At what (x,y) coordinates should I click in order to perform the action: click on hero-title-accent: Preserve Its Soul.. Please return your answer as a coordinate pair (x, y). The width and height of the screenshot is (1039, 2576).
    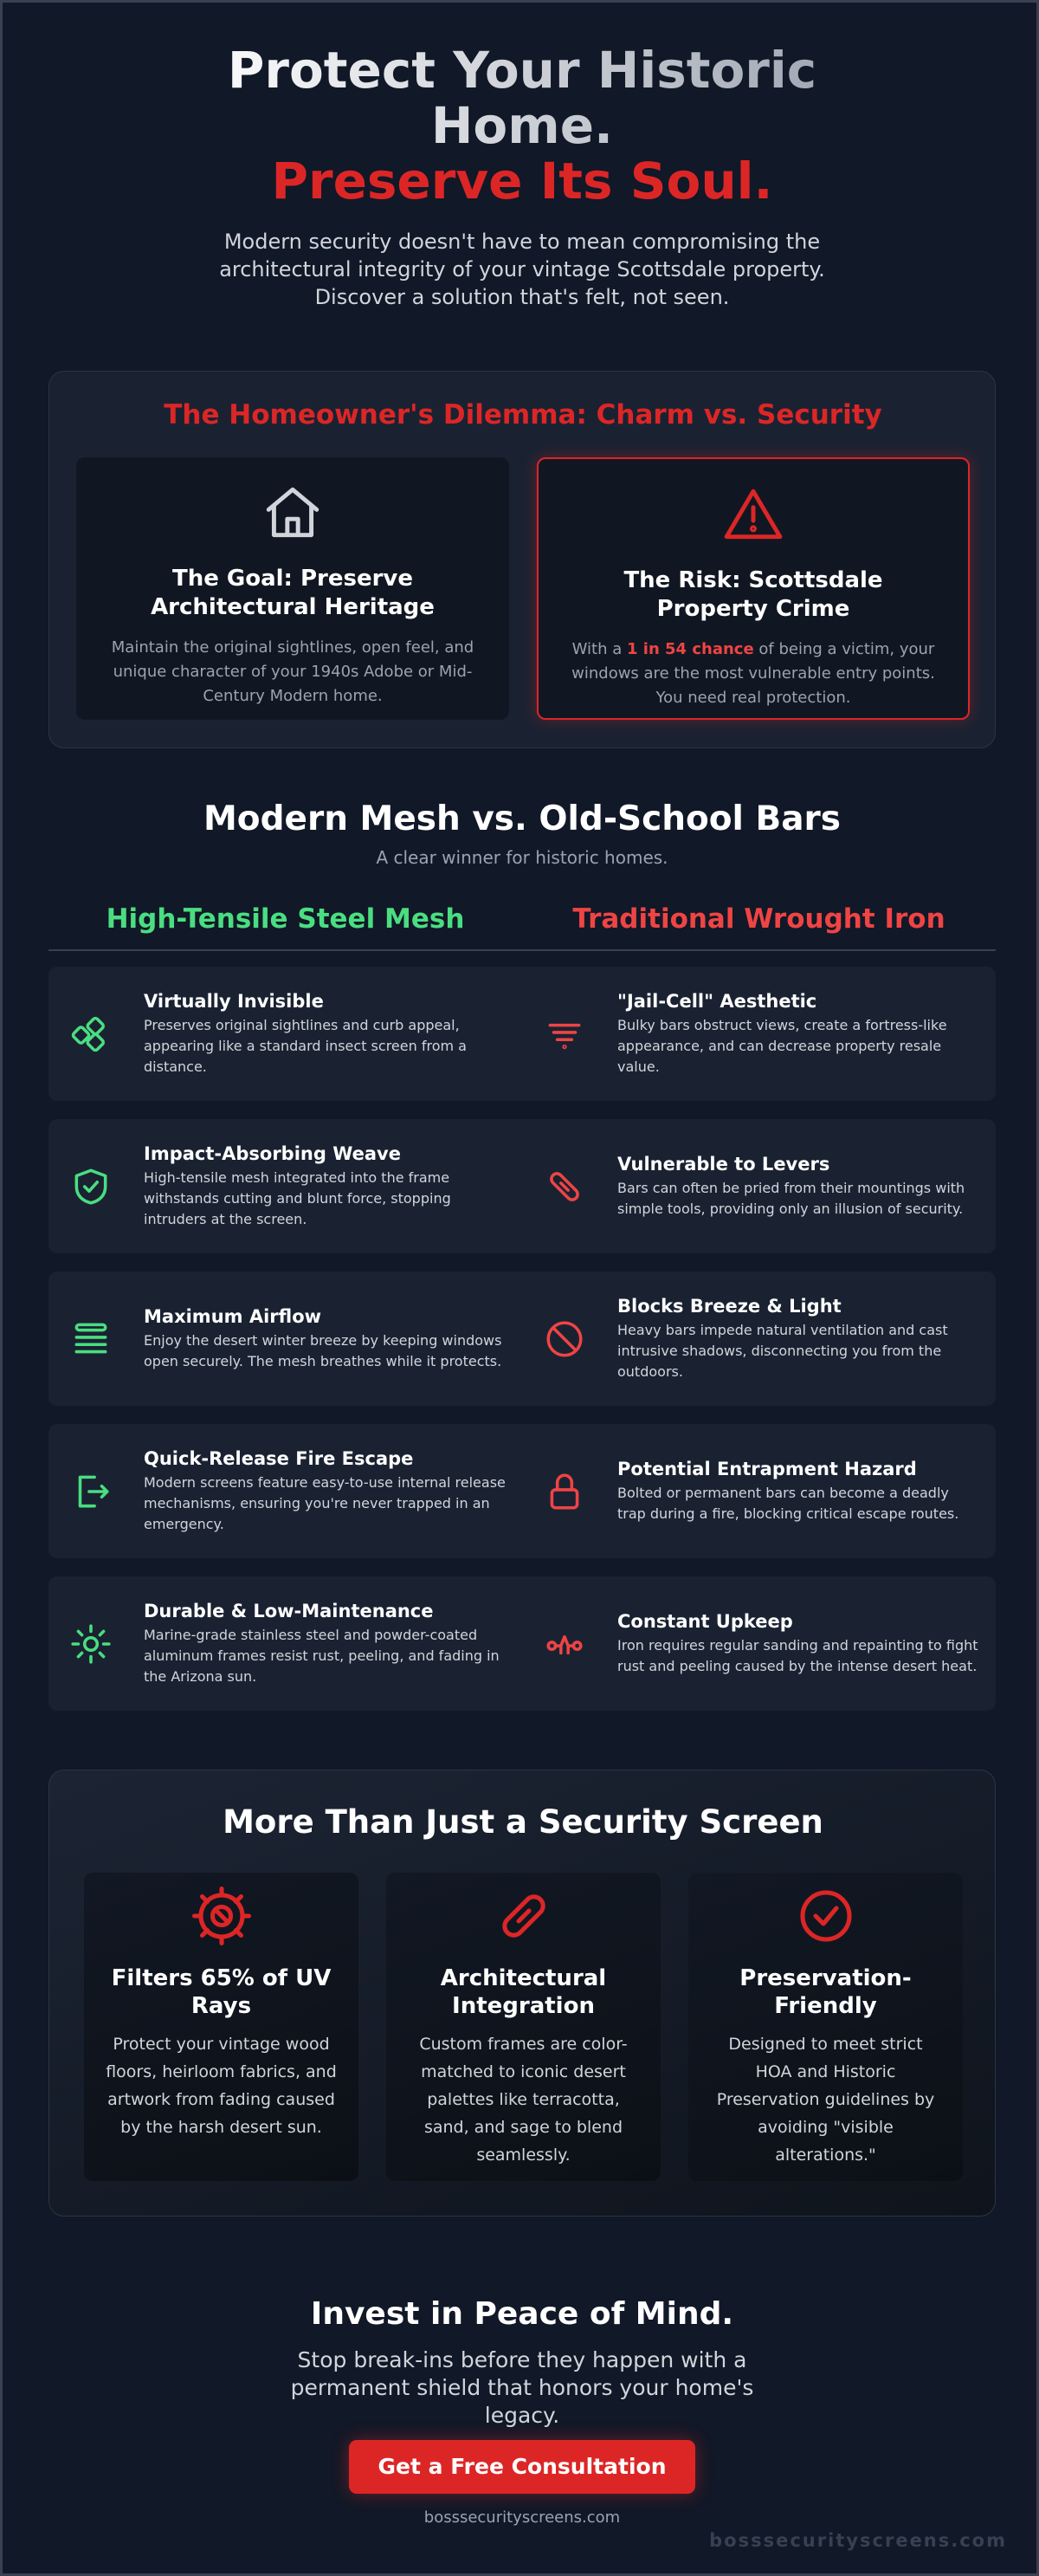
    Looking at the image, I should click on (522, 181).